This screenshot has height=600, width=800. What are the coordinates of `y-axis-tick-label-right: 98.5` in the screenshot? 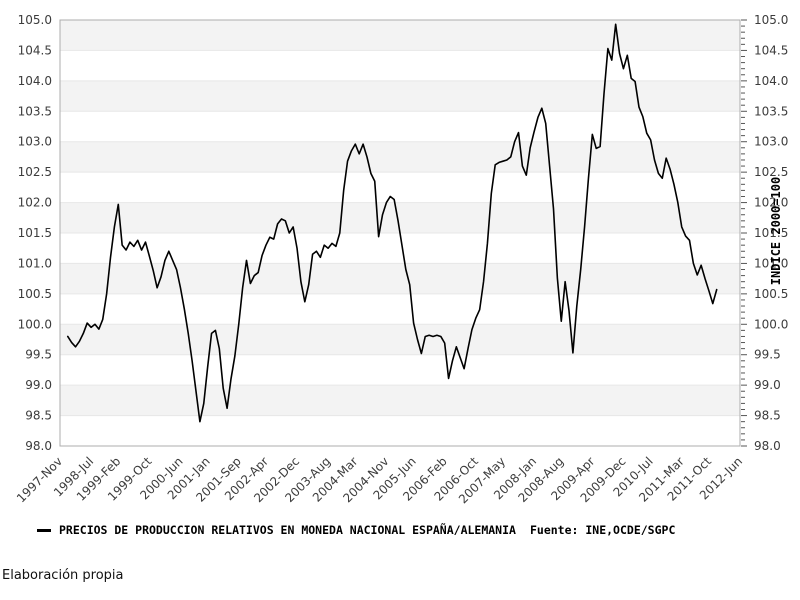 It's located at (767, 416).